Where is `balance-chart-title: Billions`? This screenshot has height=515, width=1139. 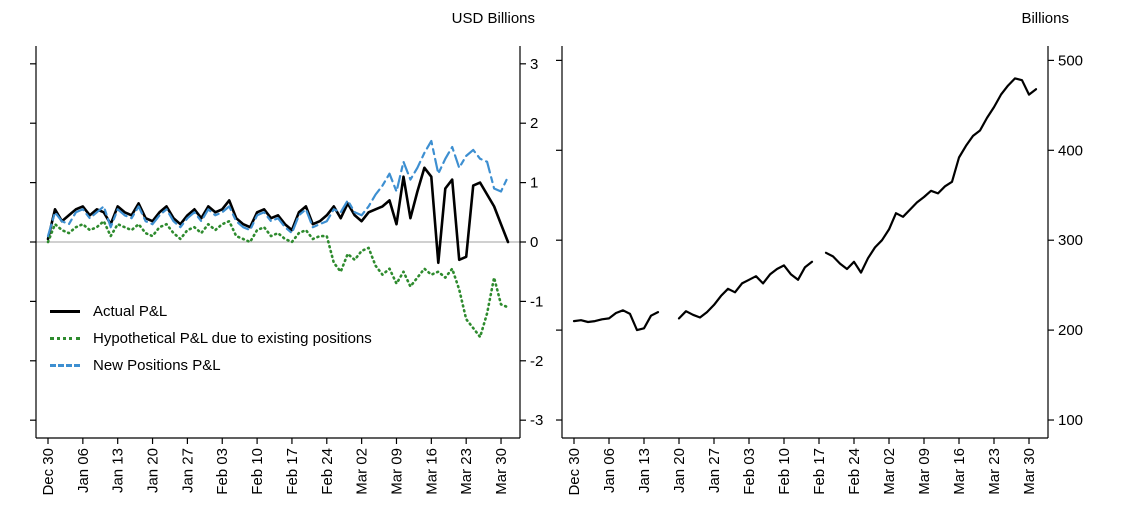
balance-chart-title: Billions is located at coordinates (1045, 18).